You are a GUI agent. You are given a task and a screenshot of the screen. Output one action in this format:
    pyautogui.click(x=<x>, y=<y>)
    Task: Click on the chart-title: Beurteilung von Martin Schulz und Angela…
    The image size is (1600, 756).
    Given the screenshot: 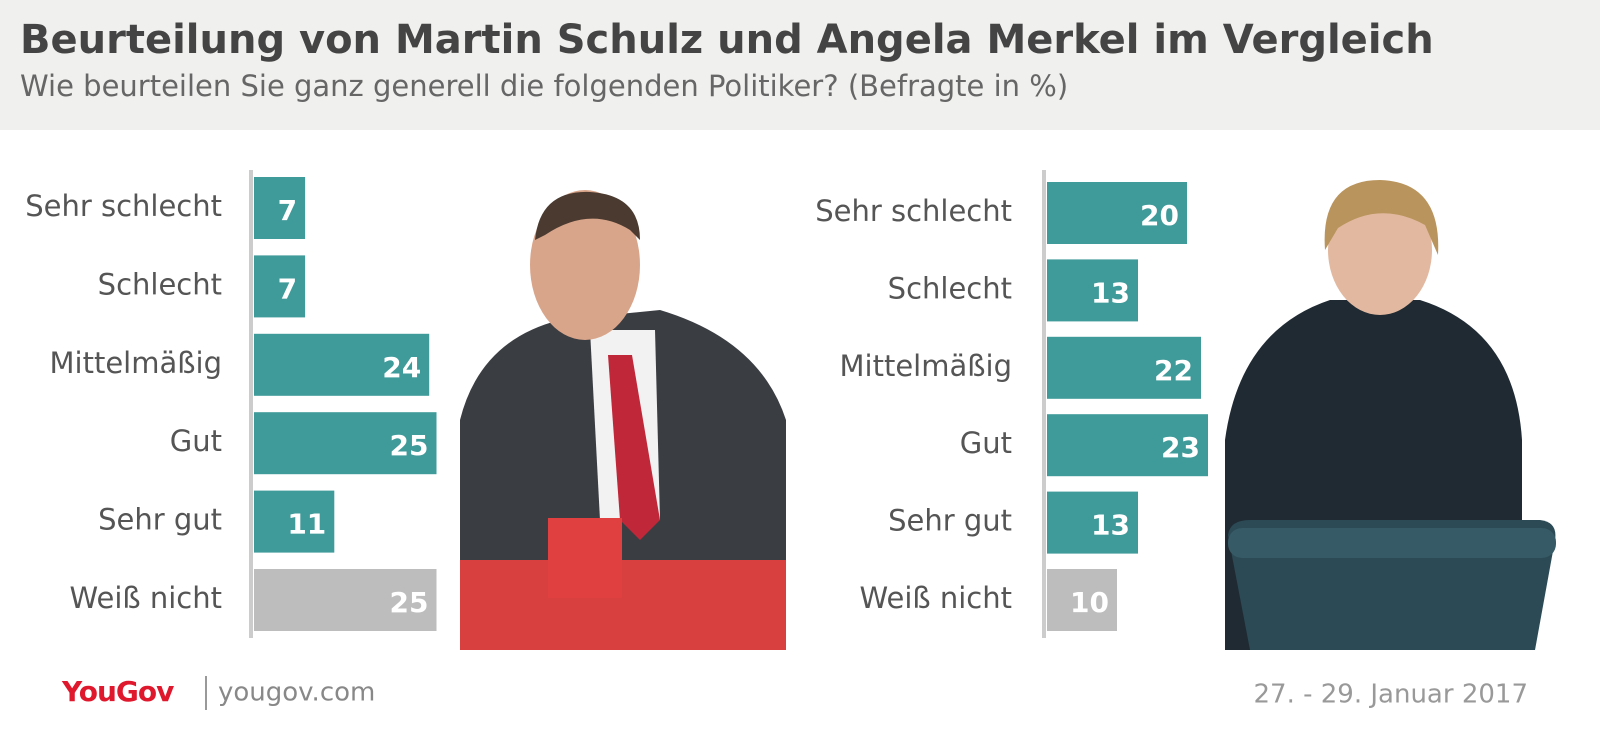 What is the action you would take?
    pyautogui.click(x=727, y=40)
    